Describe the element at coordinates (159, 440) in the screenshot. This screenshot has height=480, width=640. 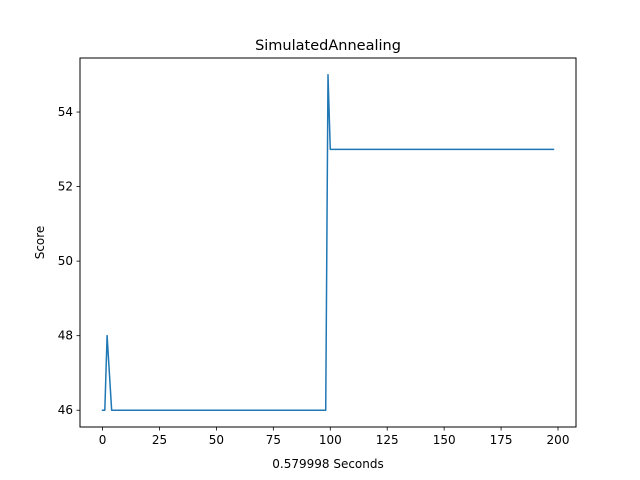
I see `x-tick-label: 25` at that location.